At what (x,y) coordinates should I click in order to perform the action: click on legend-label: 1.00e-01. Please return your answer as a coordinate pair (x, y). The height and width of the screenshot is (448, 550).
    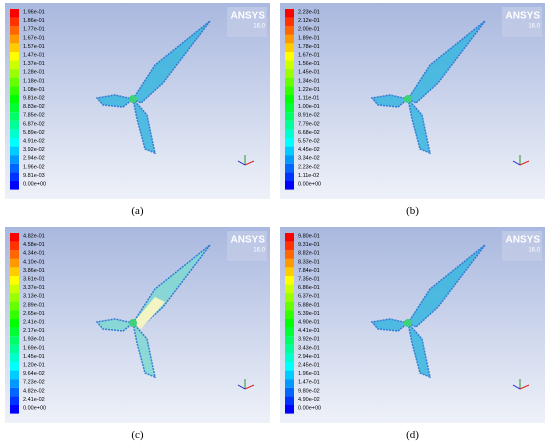
    Looking at the image, I should click on (309, 107).